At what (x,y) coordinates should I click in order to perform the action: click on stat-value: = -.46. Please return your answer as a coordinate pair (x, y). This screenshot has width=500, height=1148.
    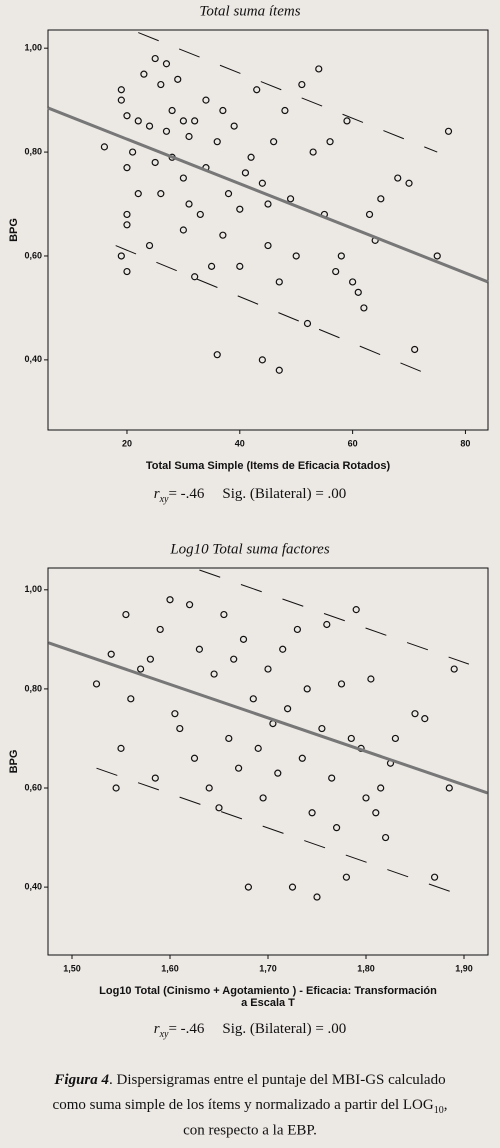
    Looking at the image, I should click on (186, 1029).